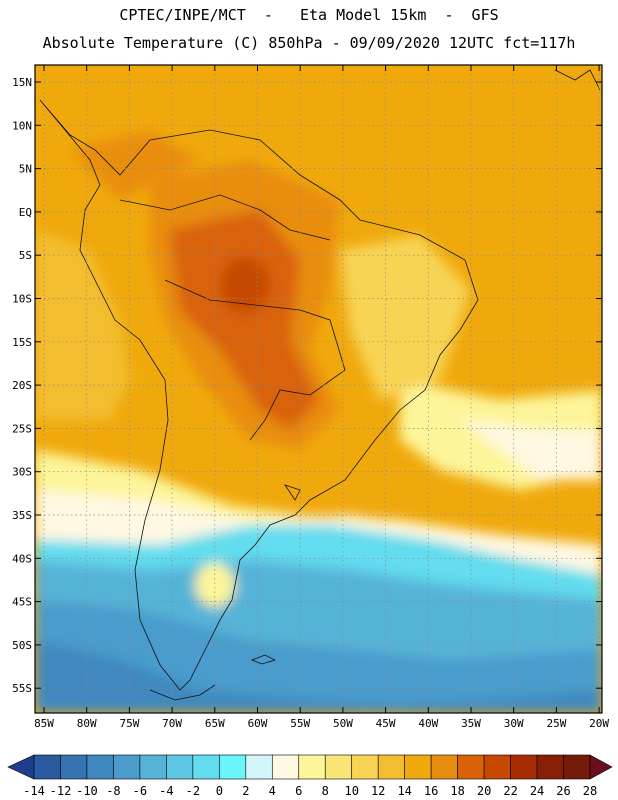 The image size is (618, 800). Describe the element at coordinates (22, 472) in the screenshot. I see `lat-label: 30S` at that location.